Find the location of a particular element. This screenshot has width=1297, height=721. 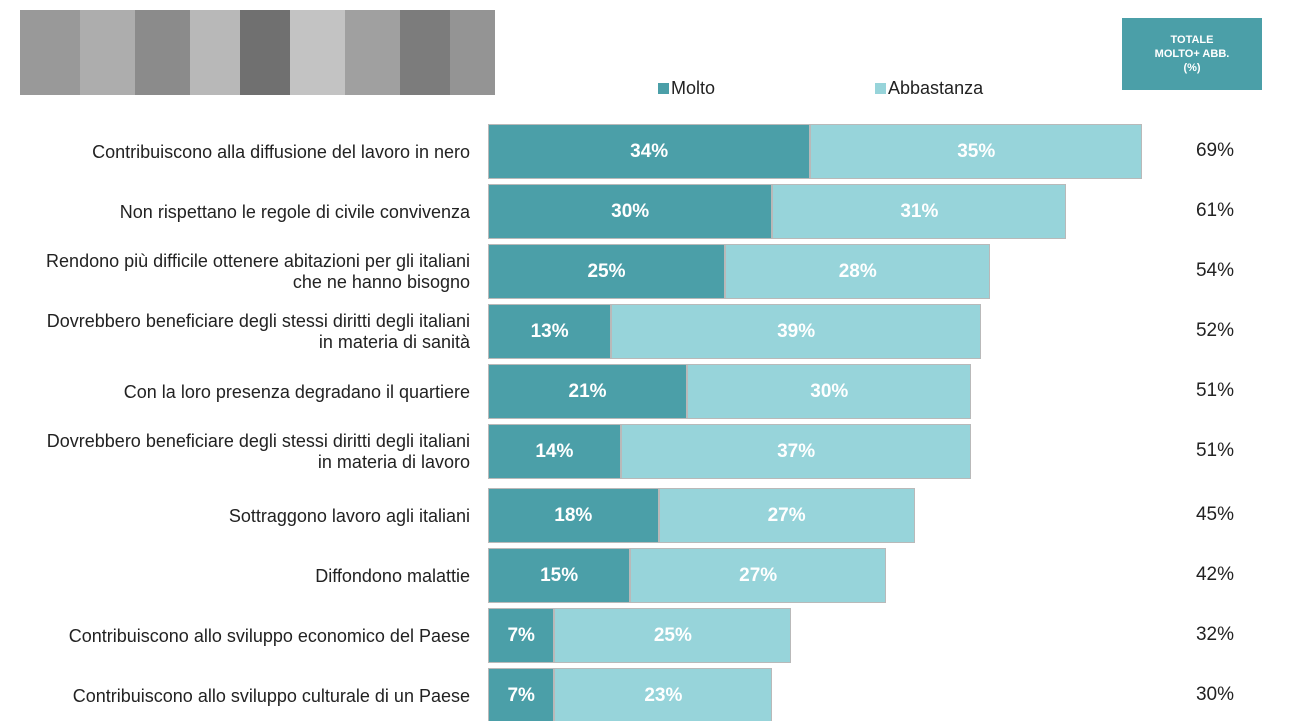

total-label: 61% is located at coordinates (1215, 210).